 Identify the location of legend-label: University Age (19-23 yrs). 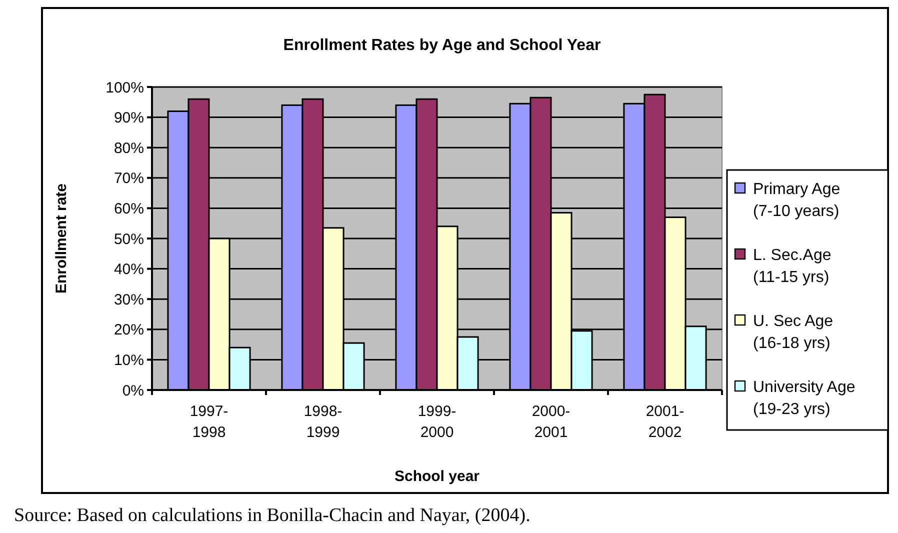
(804, 398).